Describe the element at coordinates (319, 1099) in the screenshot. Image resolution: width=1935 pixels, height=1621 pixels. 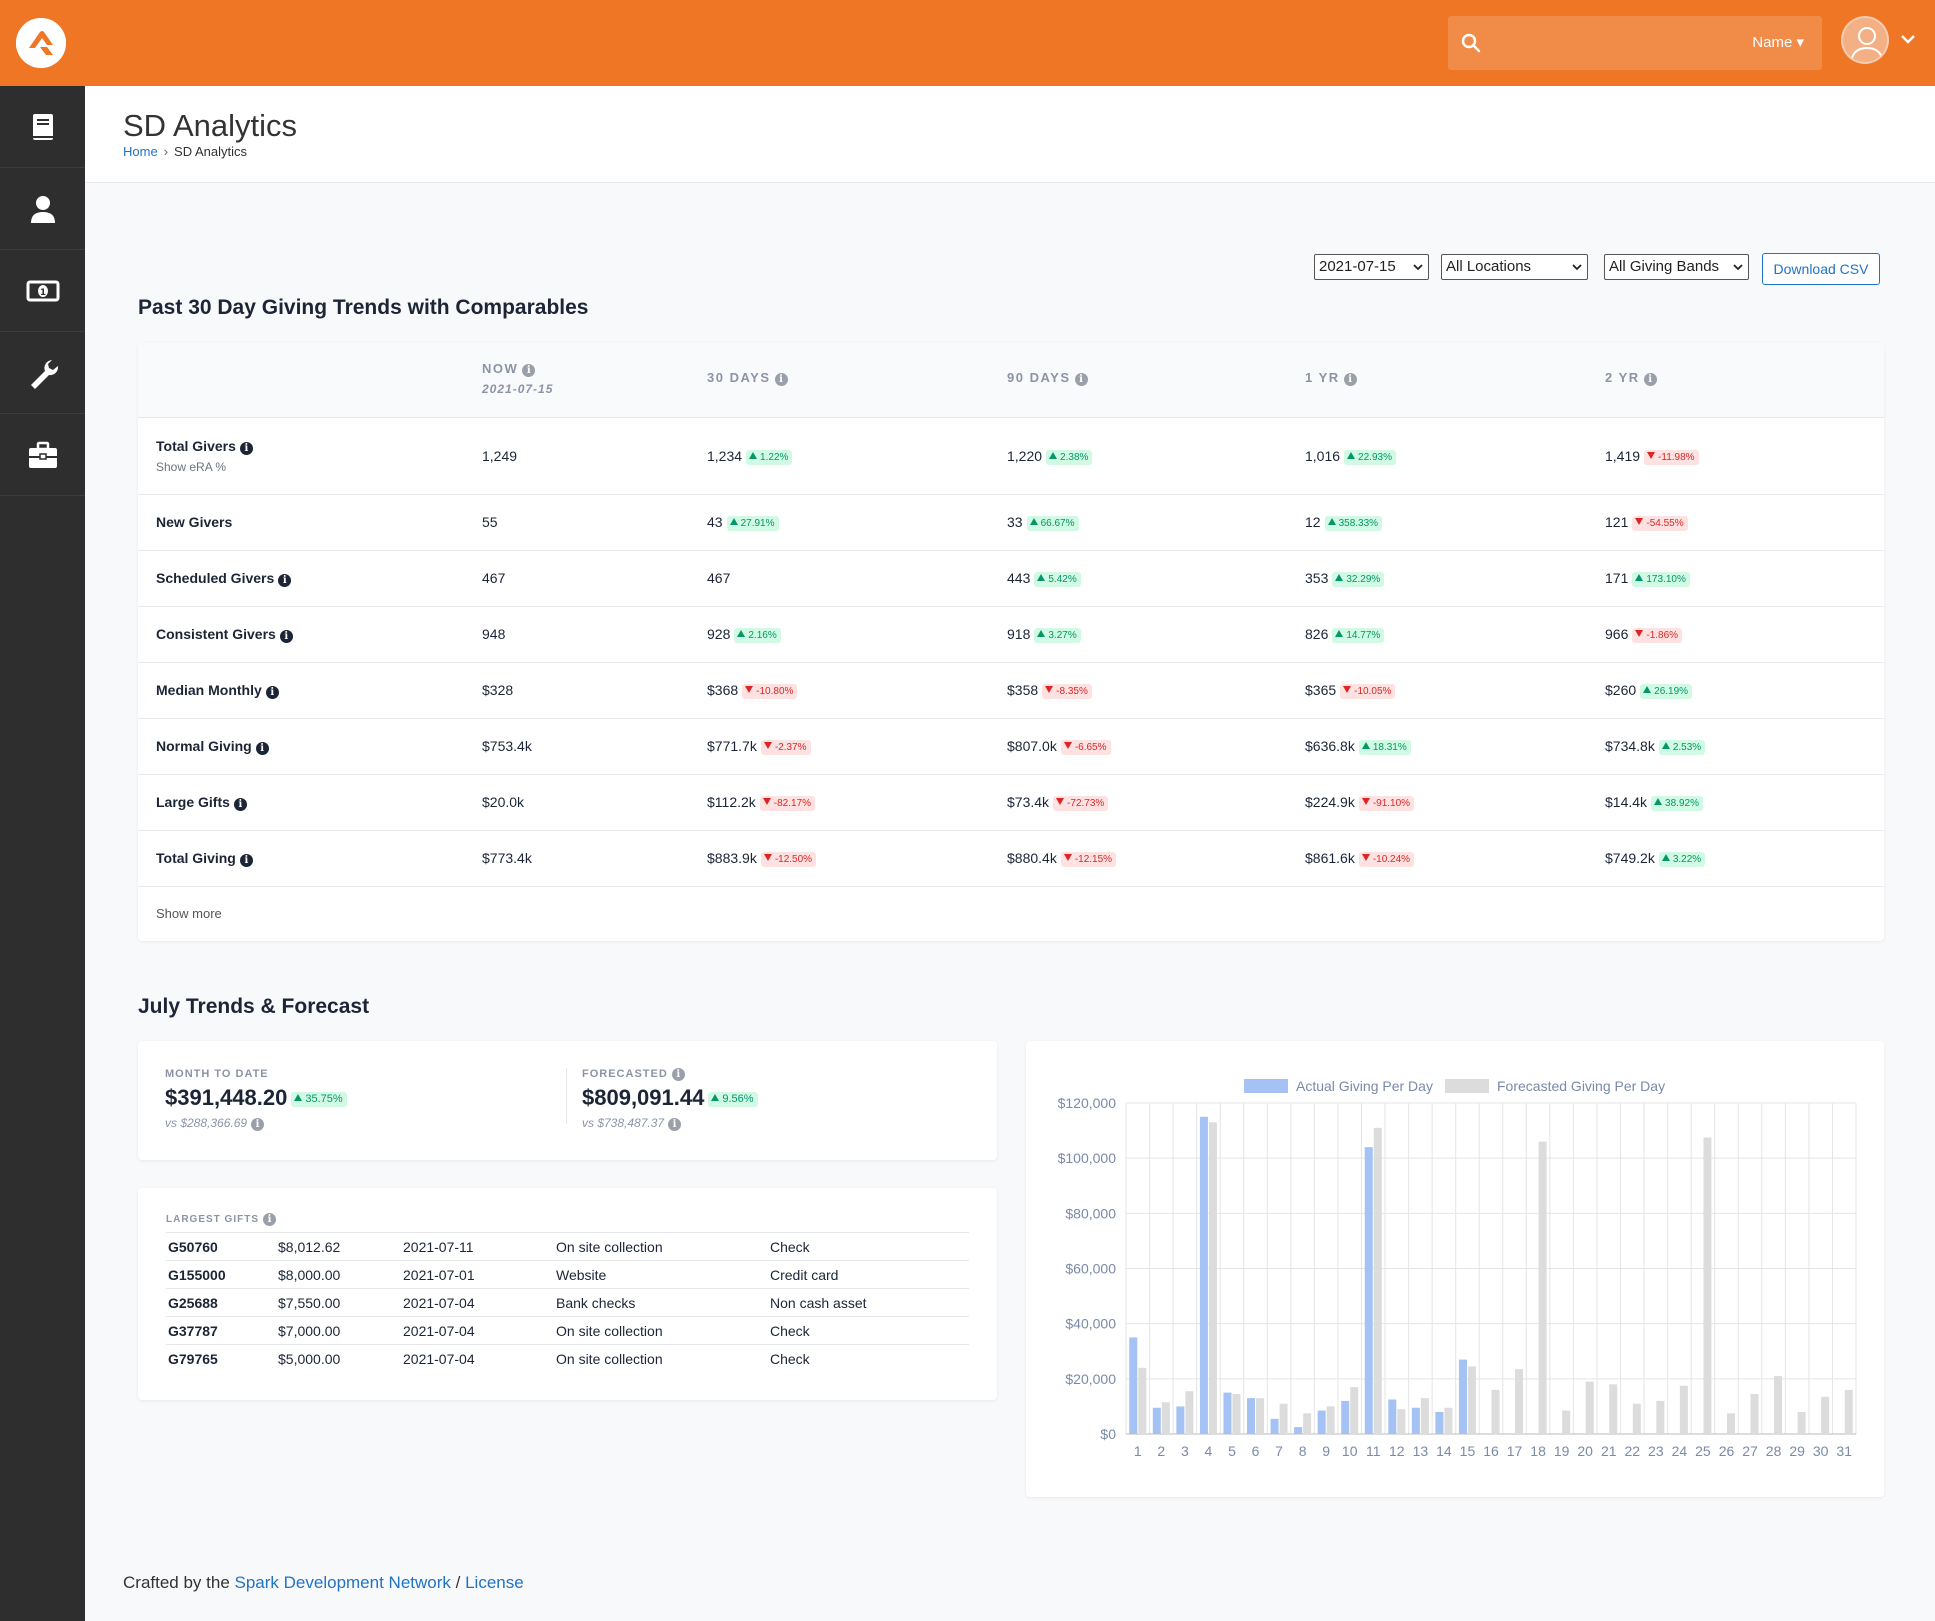
I see `delta-badge: 35.75%` at that location.